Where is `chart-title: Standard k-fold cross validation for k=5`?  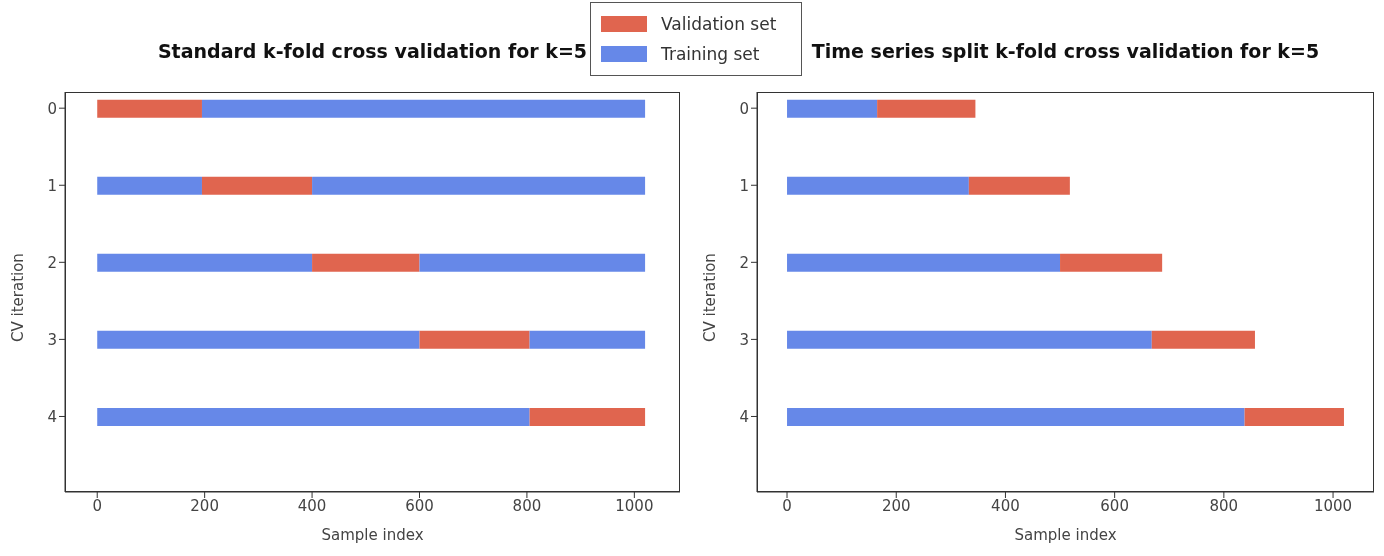
chart-title: Standard k-fold cross validation for k=5 is located at coordinates (372, 51).